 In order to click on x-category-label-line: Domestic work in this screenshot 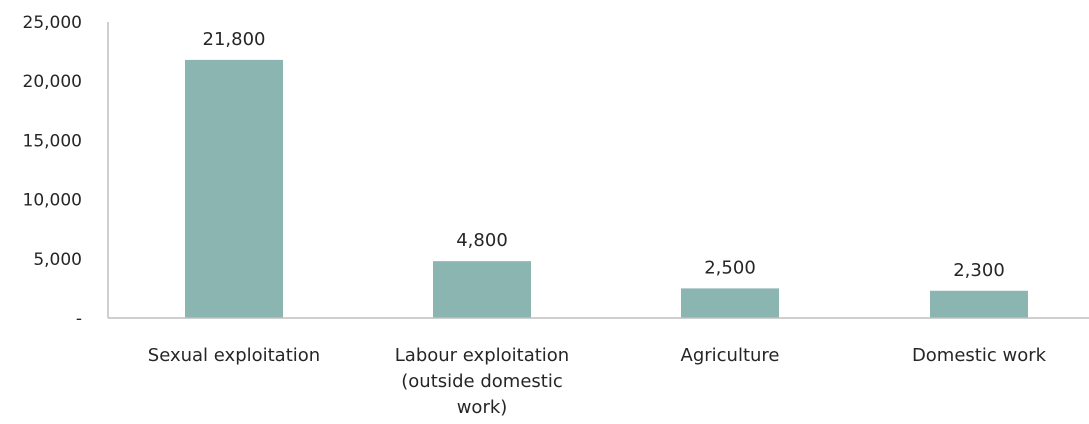, I will do `click(979, 355)`.